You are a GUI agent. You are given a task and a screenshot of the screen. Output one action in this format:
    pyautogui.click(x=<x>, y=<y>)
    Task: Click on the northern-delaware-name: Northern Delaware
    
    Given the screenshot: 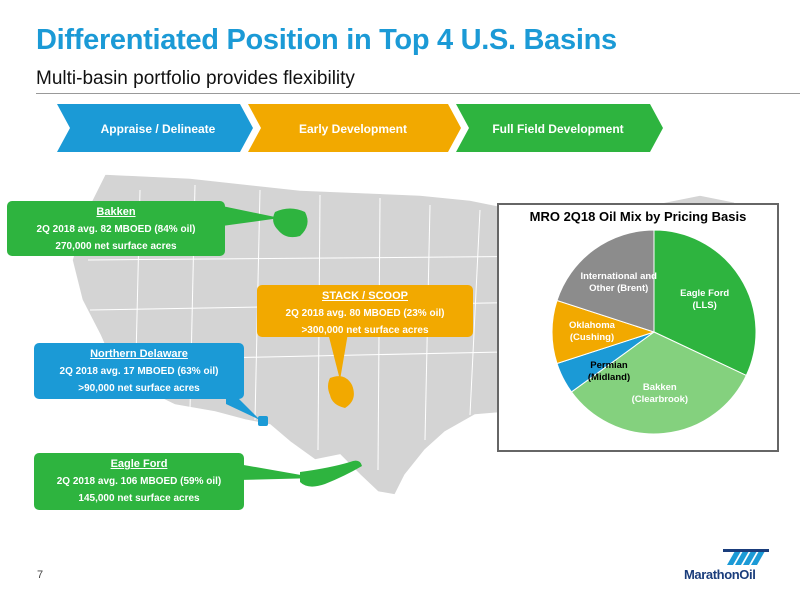 What is the action you would take?
    pyautogui.click(x=139, y=354)
    